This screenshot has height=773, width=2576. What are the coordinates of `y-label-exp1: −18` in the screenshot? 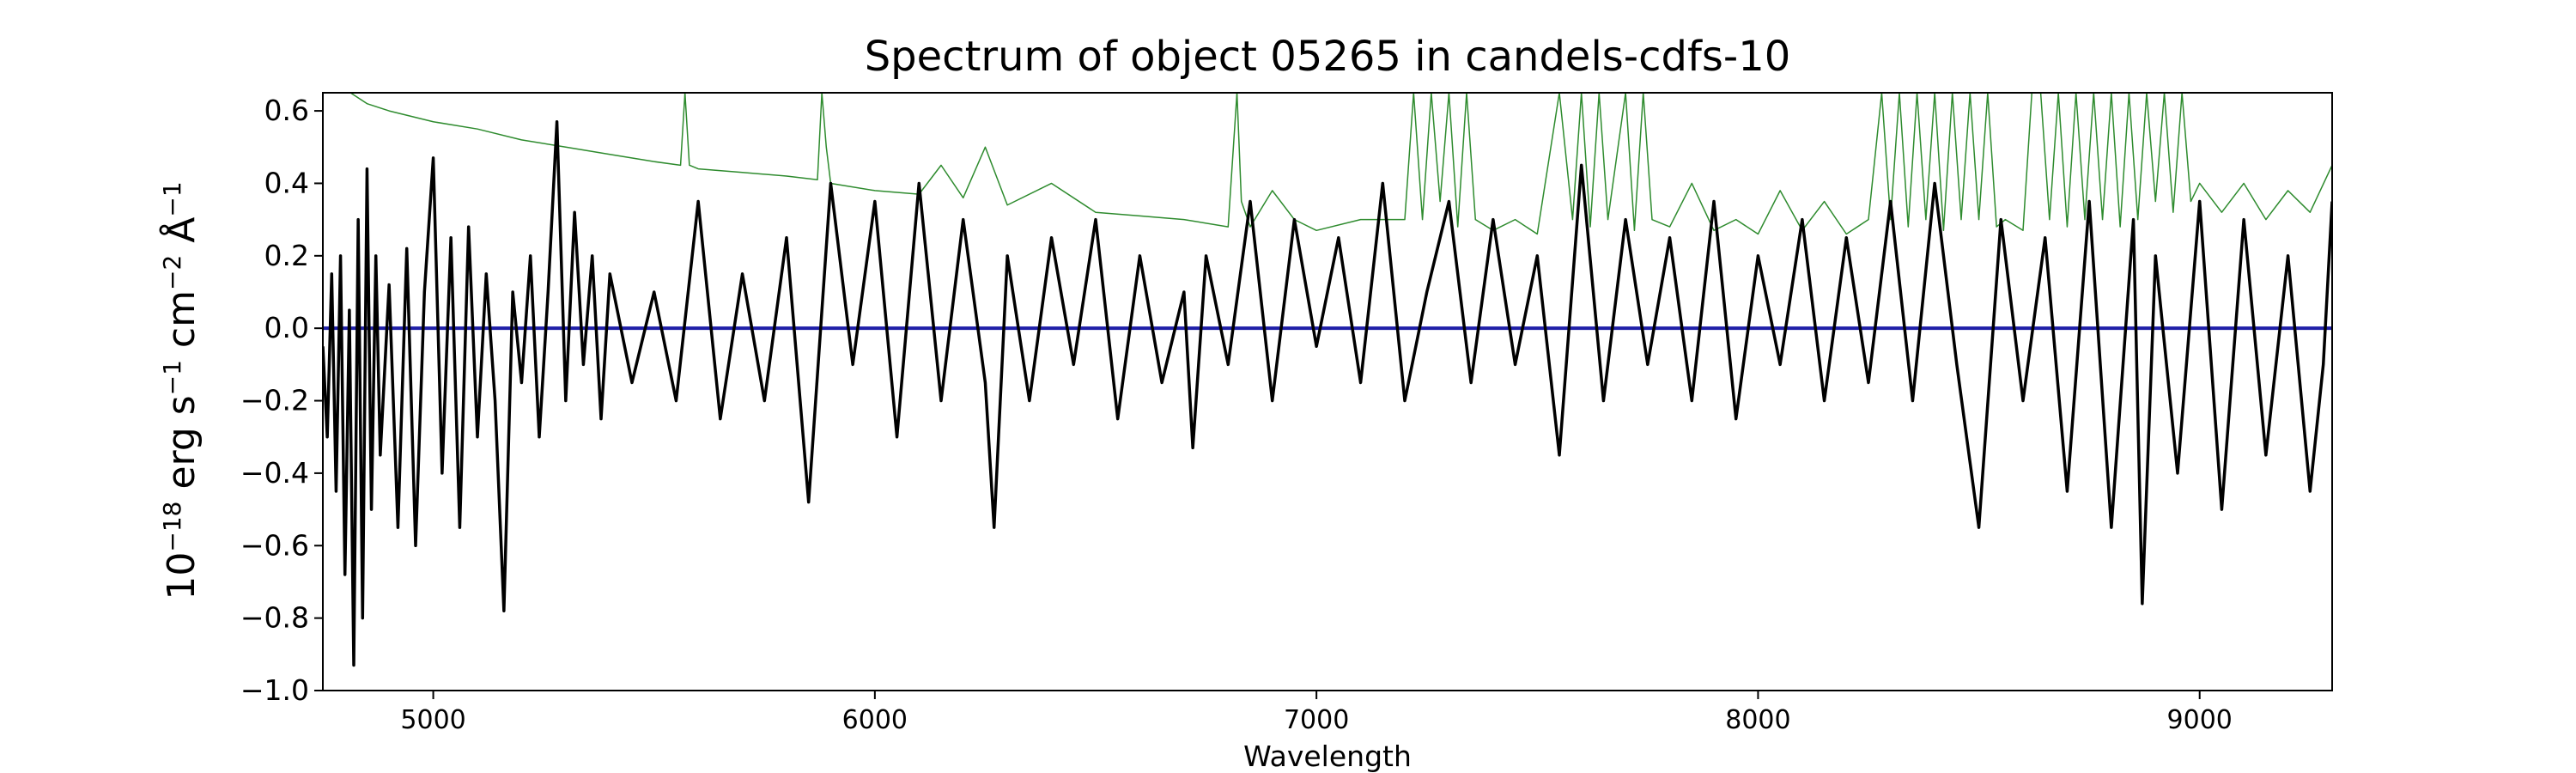 It's located at (172, 527).